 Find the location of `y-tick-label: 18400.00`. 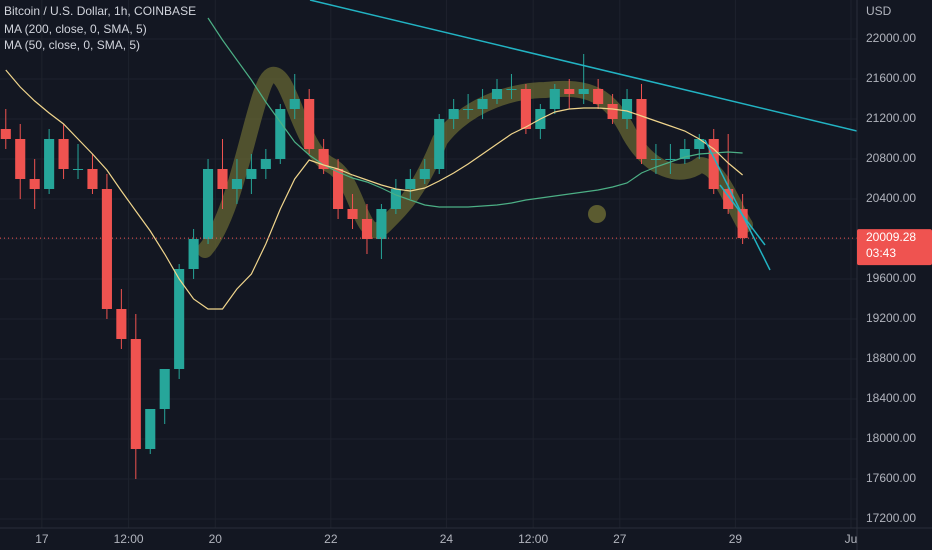

y-tick-label: 18400.00 is located at coordinates (891, 398).